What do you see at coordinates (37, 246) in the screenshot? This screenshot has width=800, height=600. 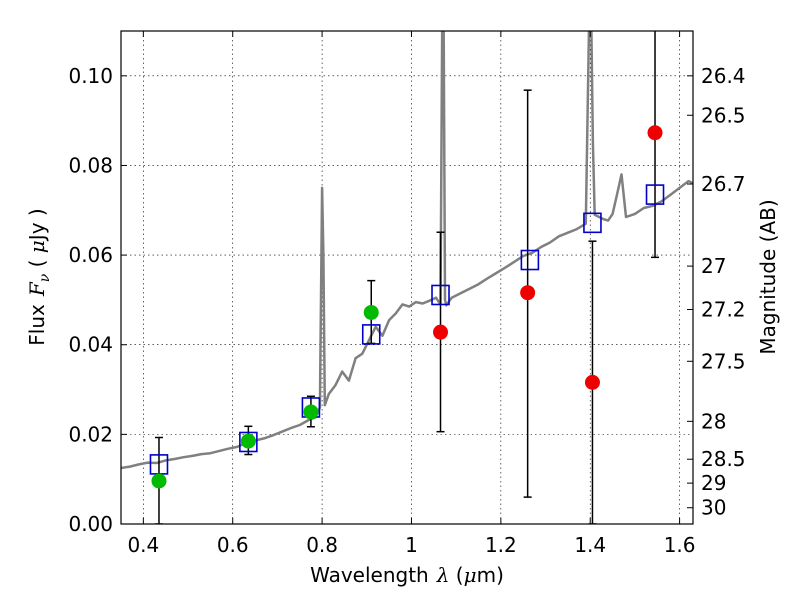 I see `y-axis-label-unit-symbol: μ` at bounding box center [37, 246].